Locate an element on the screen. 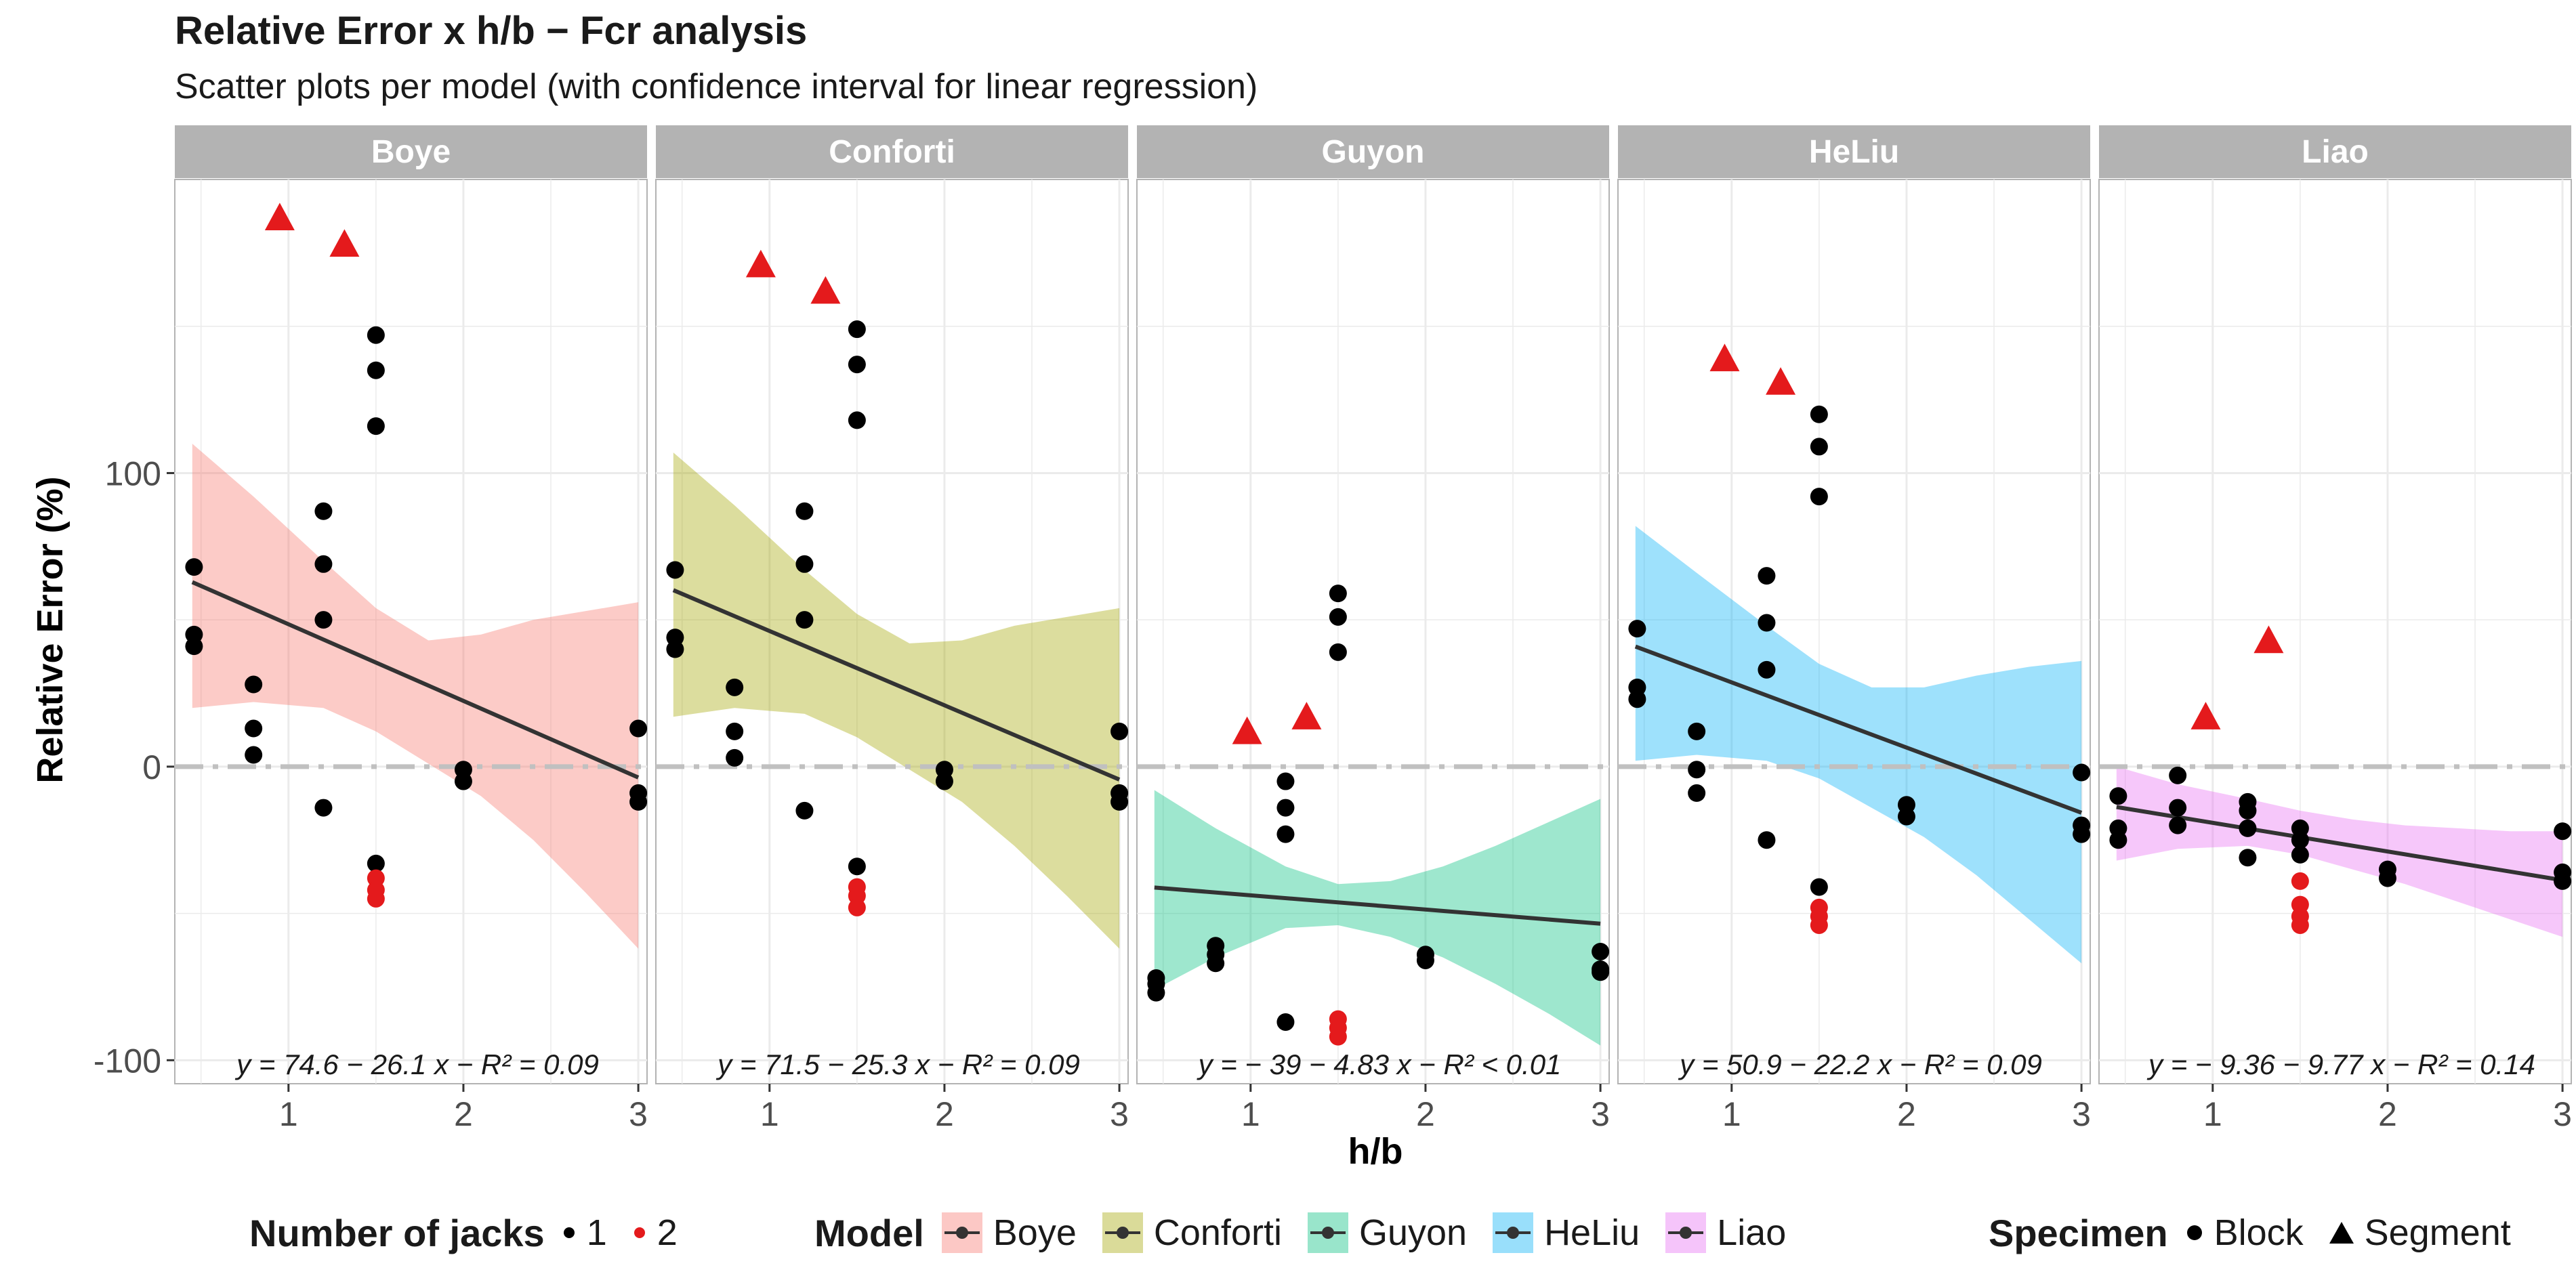 The image size is (2576, 1272). legend-jacks: Number of jacks 1 2 is located at coordinates (473, 1232).